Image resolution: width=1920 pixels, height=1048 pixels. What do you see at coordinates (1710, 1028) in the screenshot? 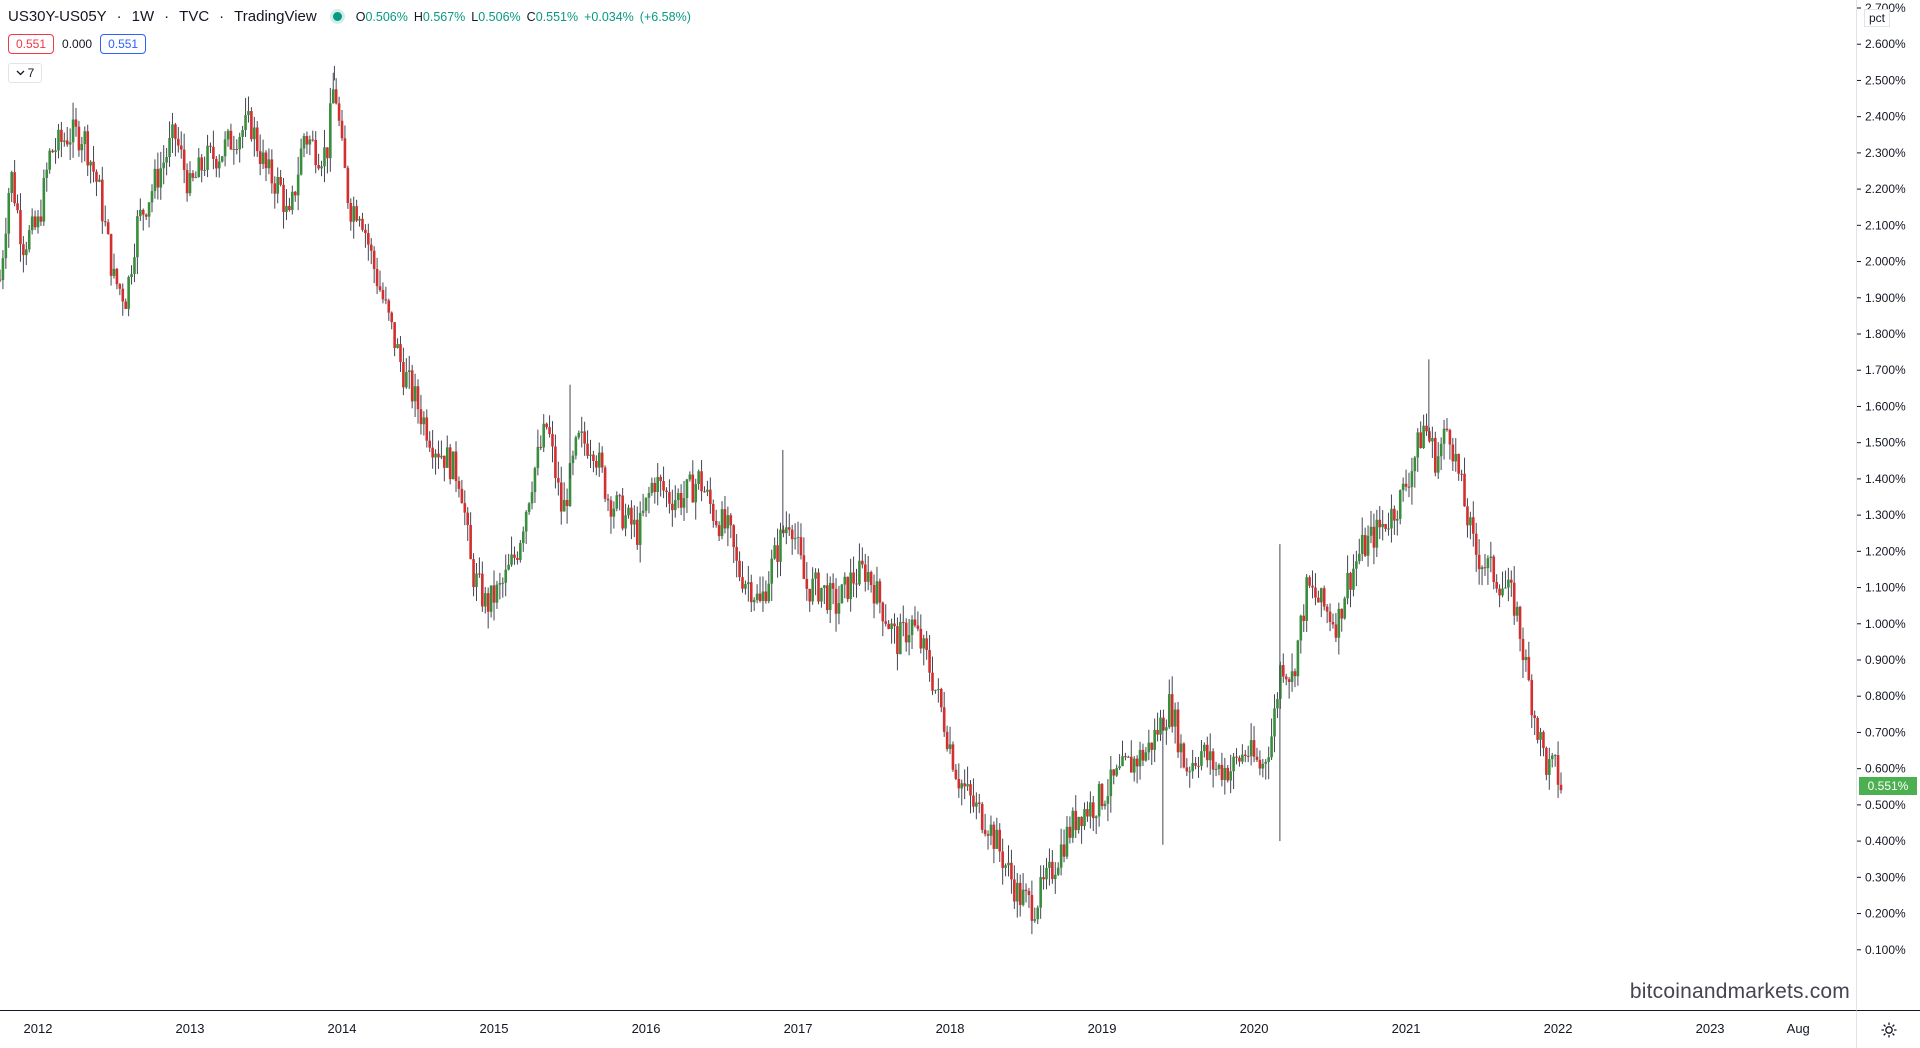
I see `x-tick-label: 2023` at bounding box center [1710, 1028].